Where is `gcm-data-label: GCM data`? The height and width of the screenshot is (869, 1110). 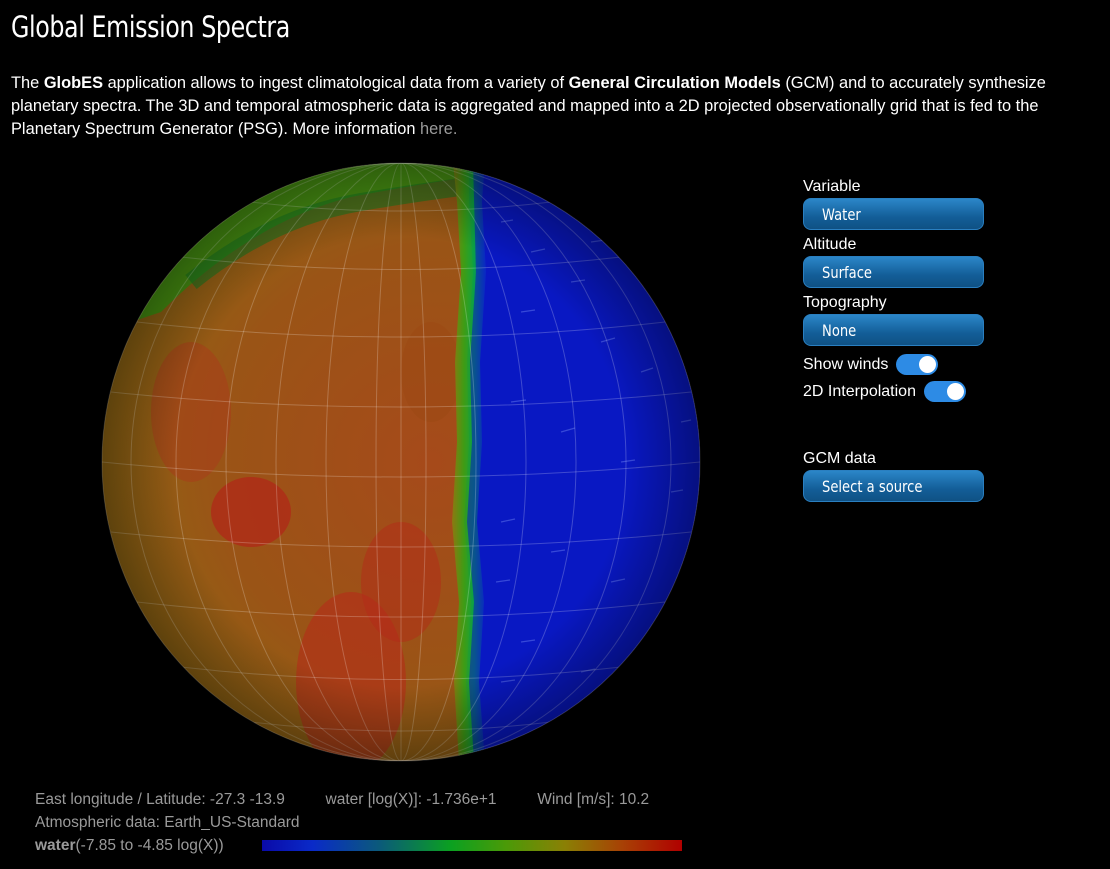
gcm-data-label: GCM data is located at coordinates (839, 458).